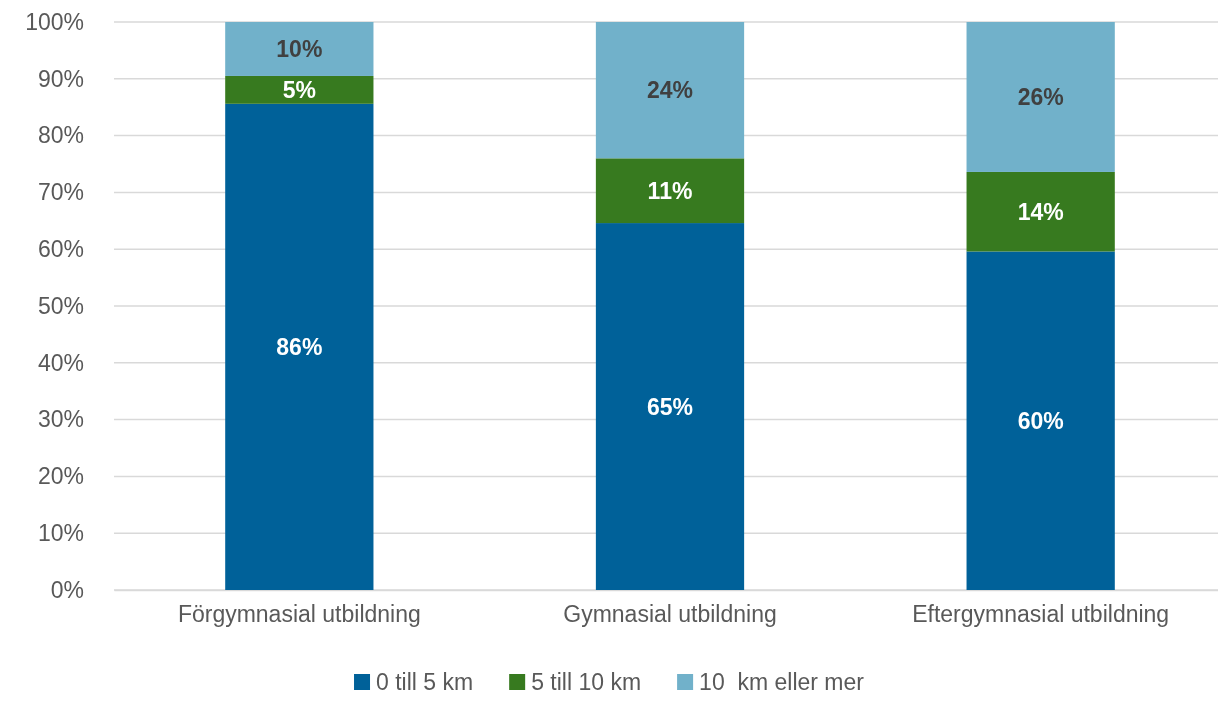 The height and width of the screenshot is (706, 1218). What do you see at coordinates (782, 682) in the screenshot?
I see `legend-label: 10 km eller mer` at bounding box center [782, 682].